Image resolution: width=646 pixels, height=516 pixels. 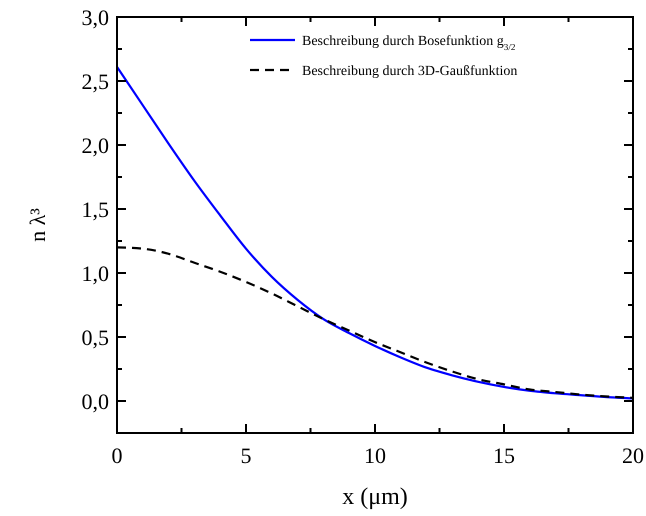 What do you see at coordinates (375, 497) in the screenshot?
I see `x-axis-title: x (μm)` at bounding box center [375, 497].